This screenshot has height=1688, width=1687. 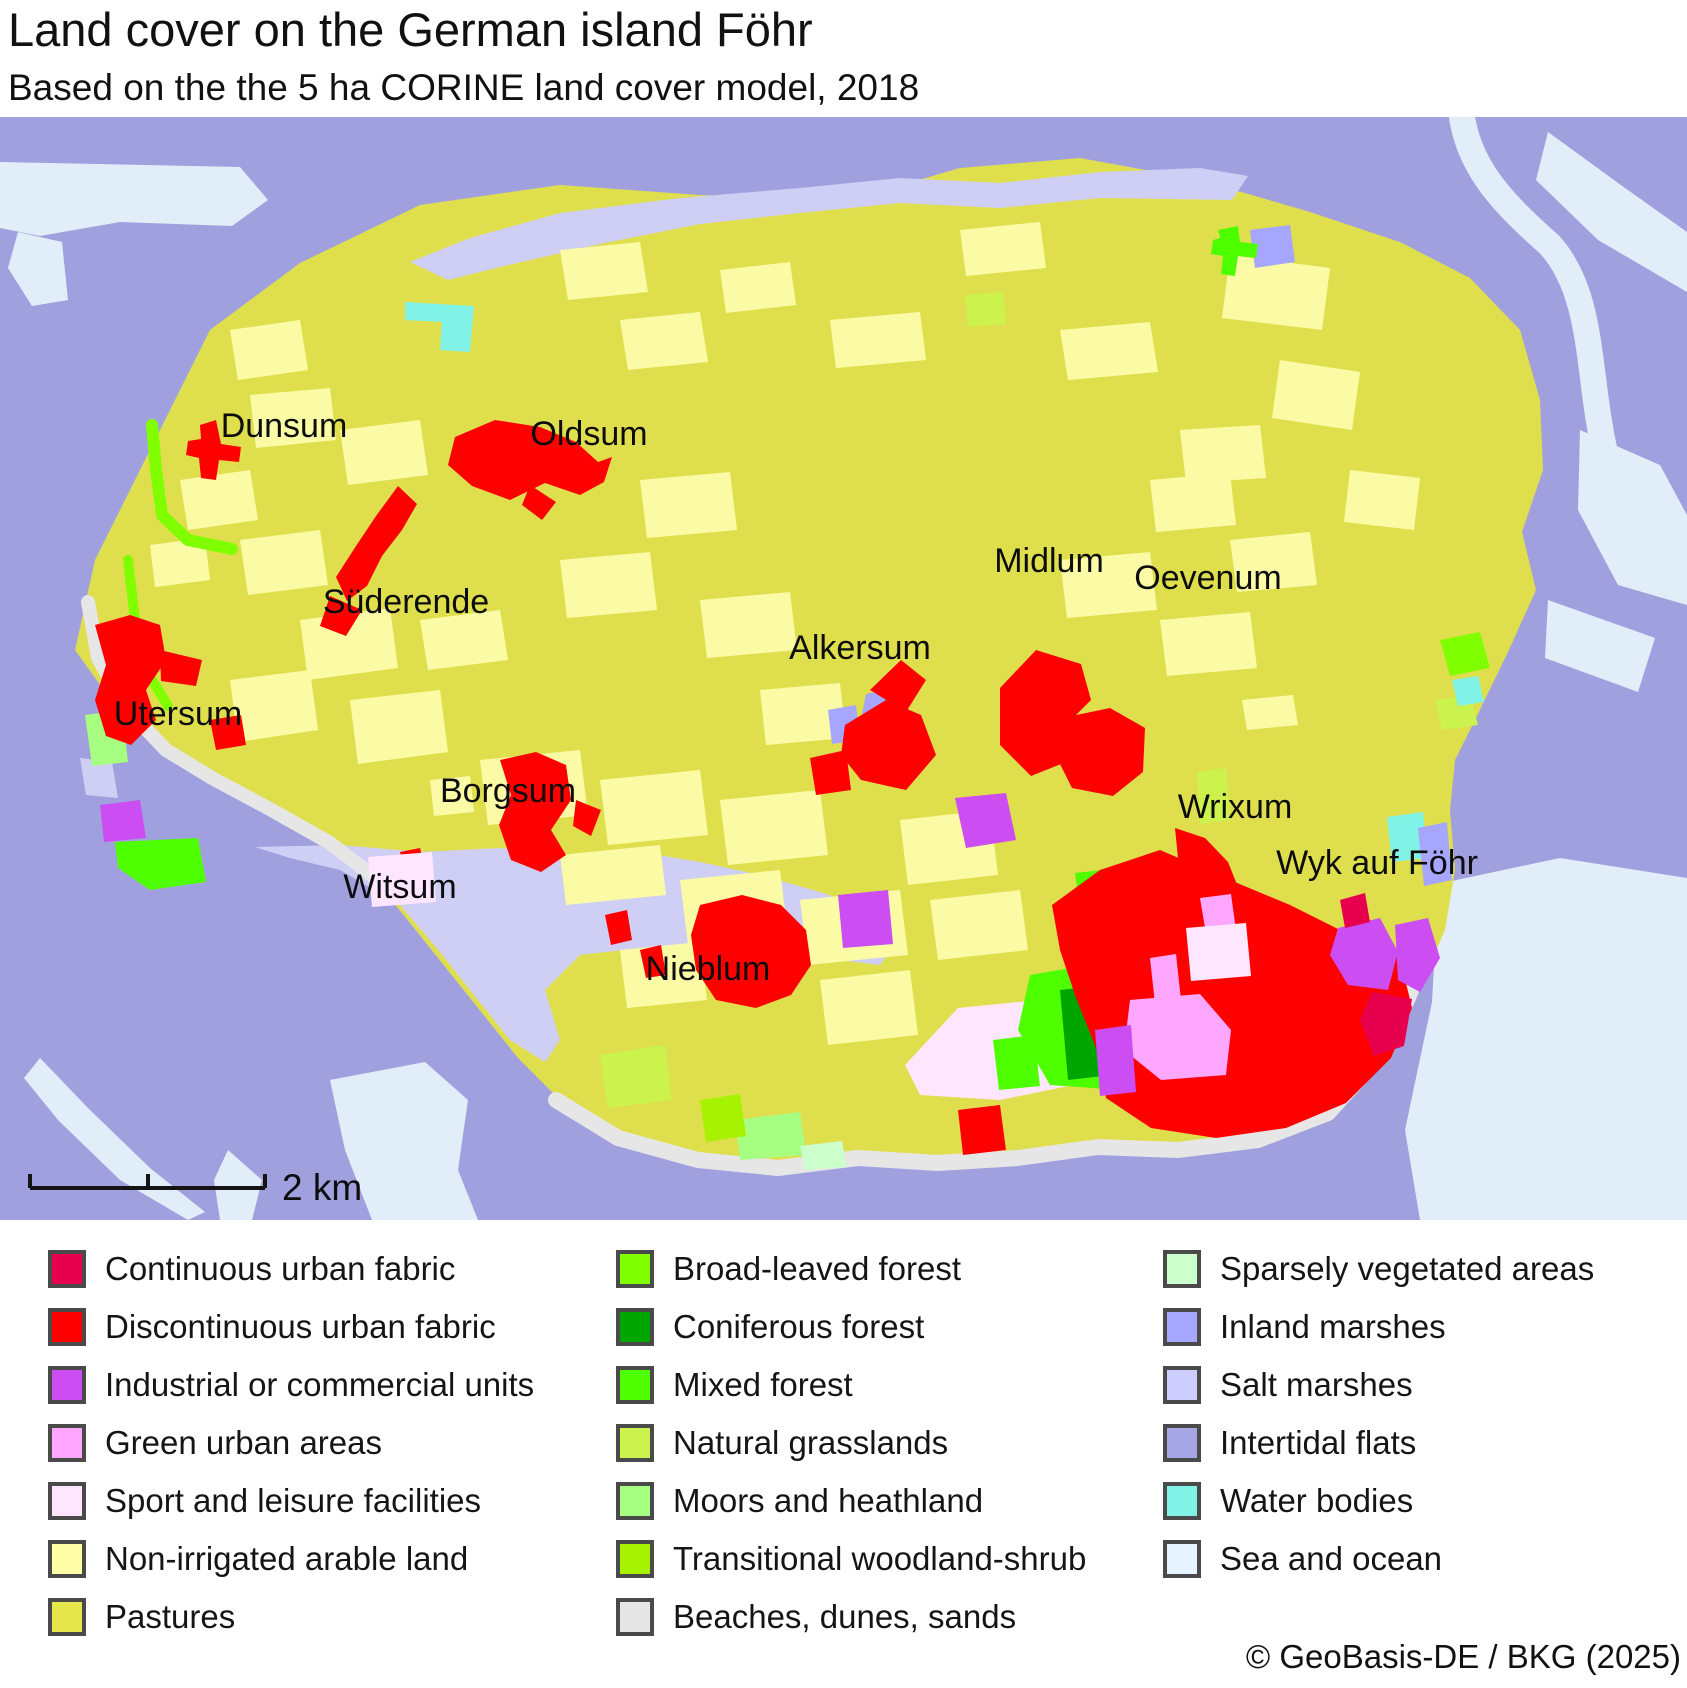 What do you see at coordinates (399, 887) in the screenshot?
I see `map-label: Witsum` at bounding box center [399, 887].